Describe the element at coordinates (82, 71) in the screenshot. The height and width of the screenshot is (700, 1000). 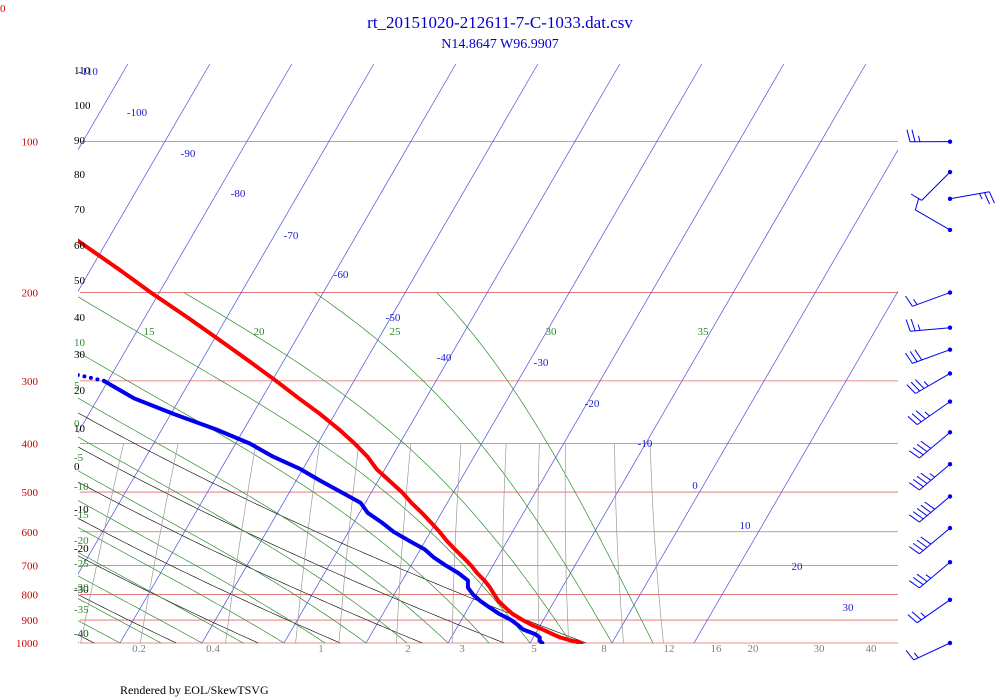
I see `dry-adiabat-left-label: 110` at that location.